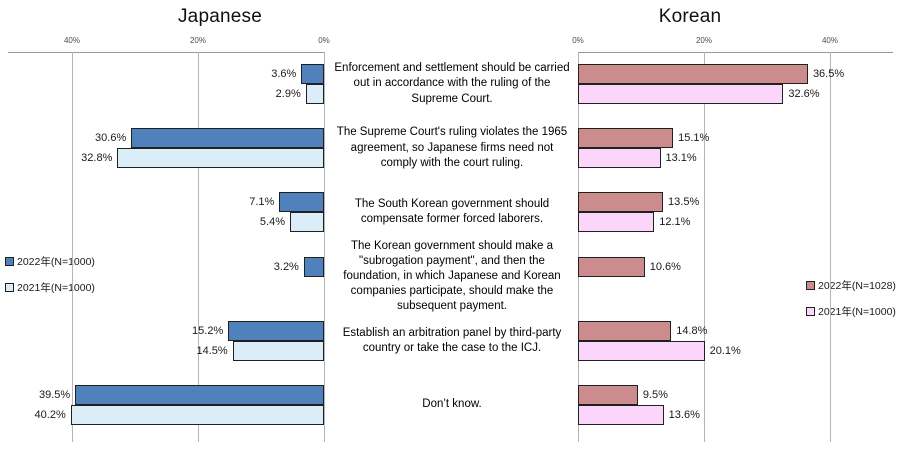  Describe the element at coordinates (197, 414) in the screenshot. I see `bar-japanese-2021-cat6` at that location.